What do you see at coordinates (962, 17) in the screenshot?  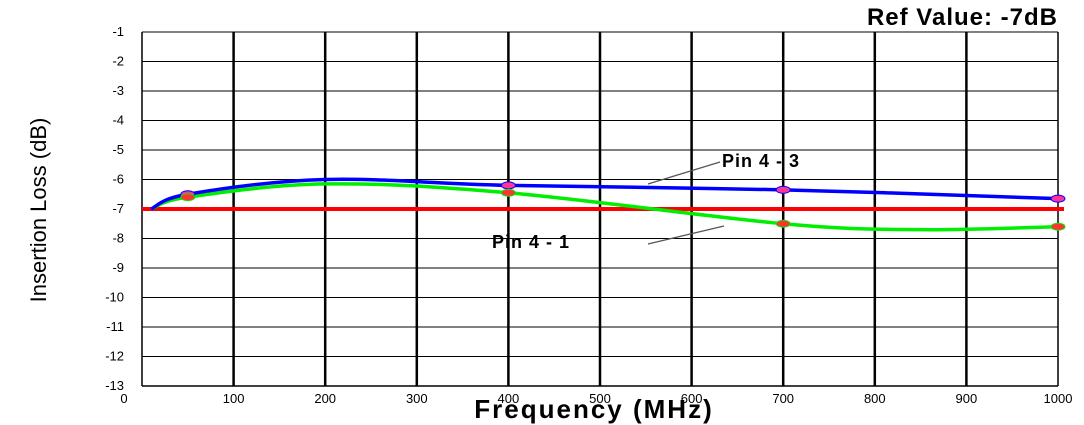 I see `chart-title: Ref Value: -7dB` at bounding box center [962, 17].